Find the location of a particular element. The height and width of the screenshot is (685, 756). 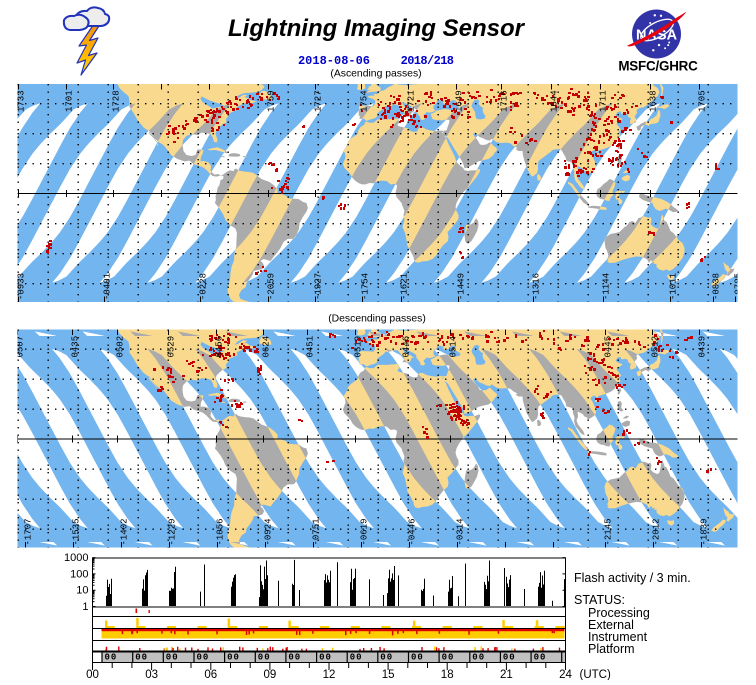

svg-text: 0445 is located at coordinates (609, 347).